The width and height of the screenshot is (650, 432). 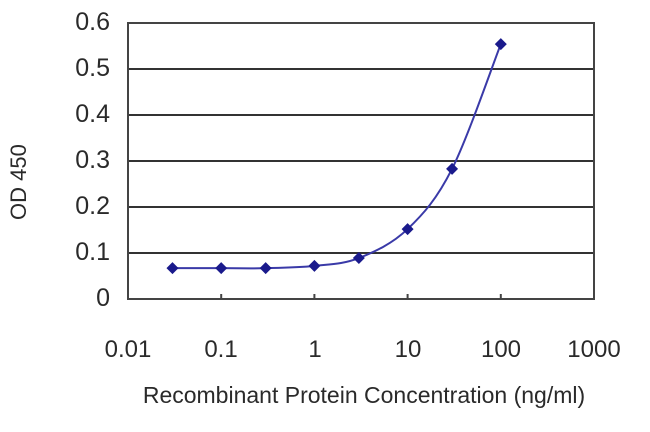 I want to click on y-tick-label: 0.1, so click(x=92, y=252).